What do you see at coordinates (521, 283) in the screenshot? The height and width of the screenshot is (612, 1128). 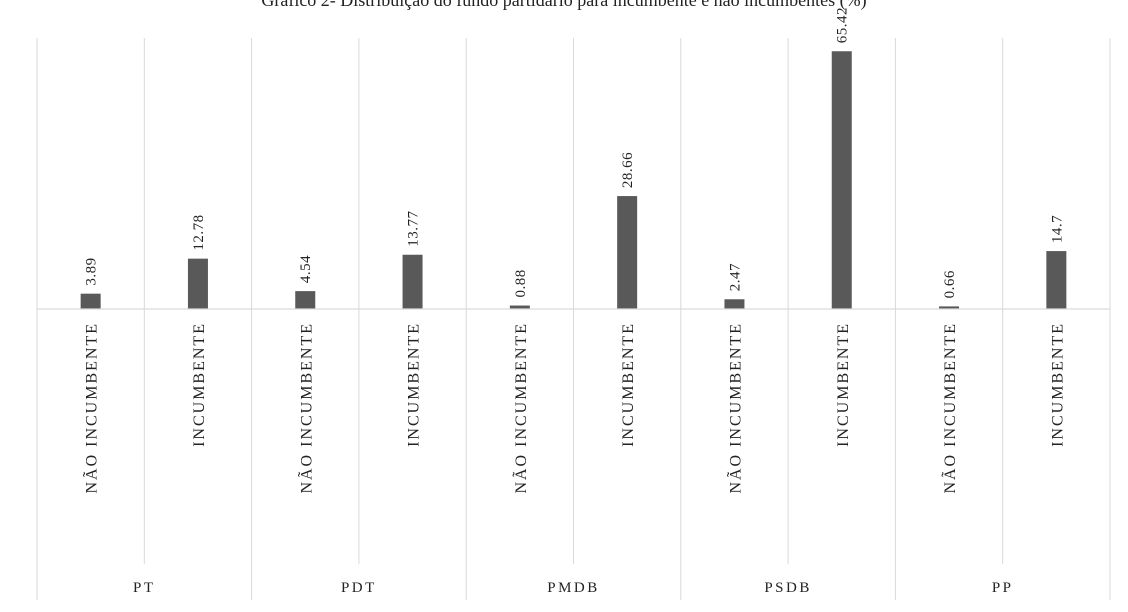 I see `data-label: 0.88` at bounding box center [521, 283].